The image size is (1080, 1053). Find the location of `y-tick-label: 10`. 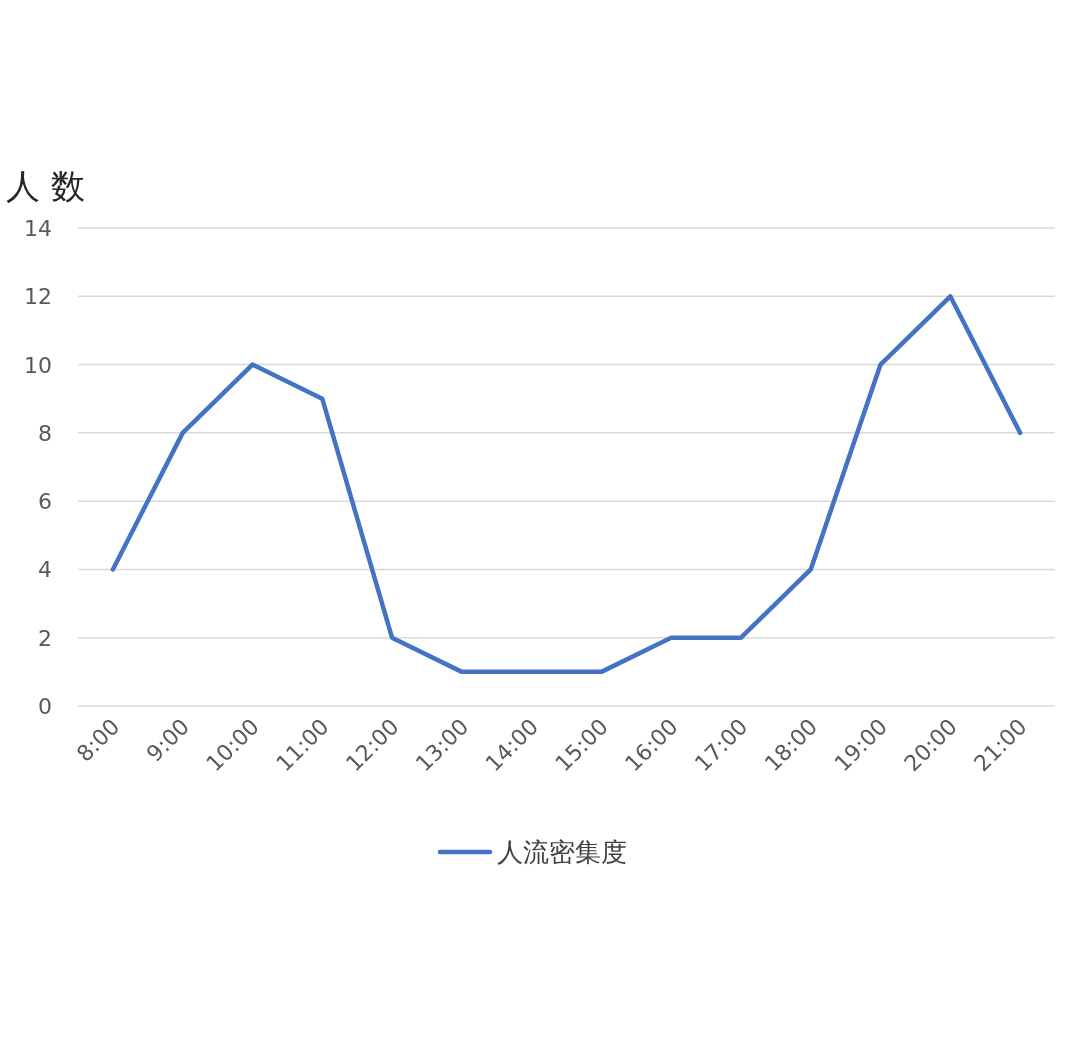

y-tick-label: 10 is located at coordinates (38, 365).